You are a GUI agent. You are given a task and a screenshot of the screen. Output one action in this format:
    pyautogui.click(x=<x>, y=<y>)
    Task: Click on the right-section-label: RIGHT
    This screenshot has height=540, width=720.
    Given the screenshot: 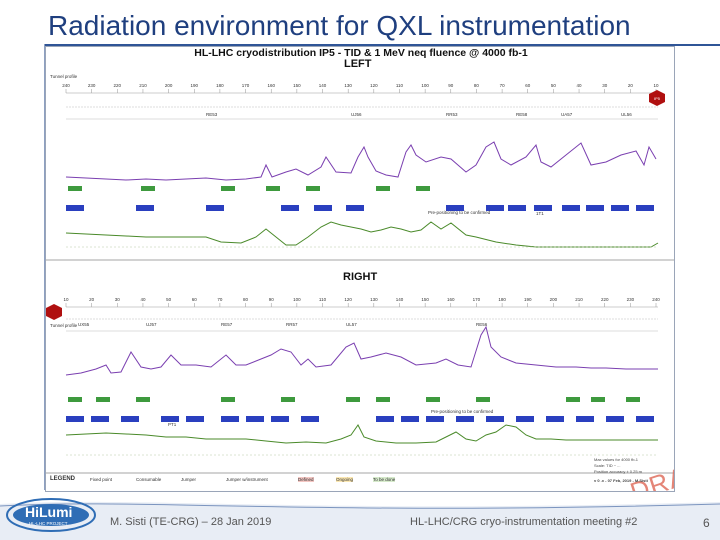 What is the action you would take?
    pyautogui.click(x=360, y=277)
    